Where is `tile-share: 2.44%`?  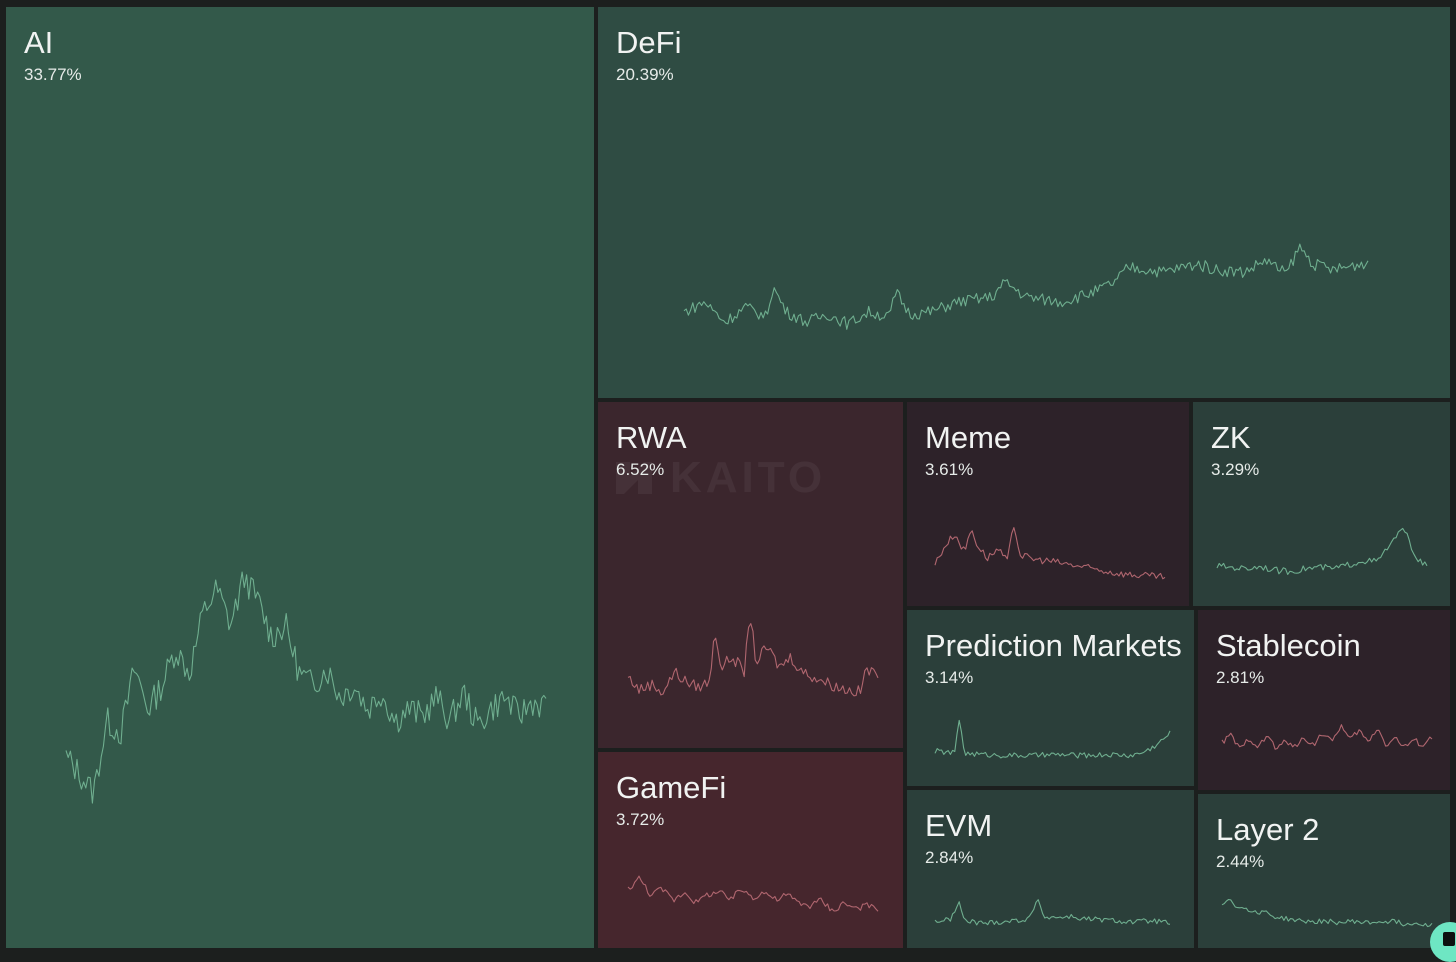
tile-share: 2.44% is located at coordinates (1240, 861).